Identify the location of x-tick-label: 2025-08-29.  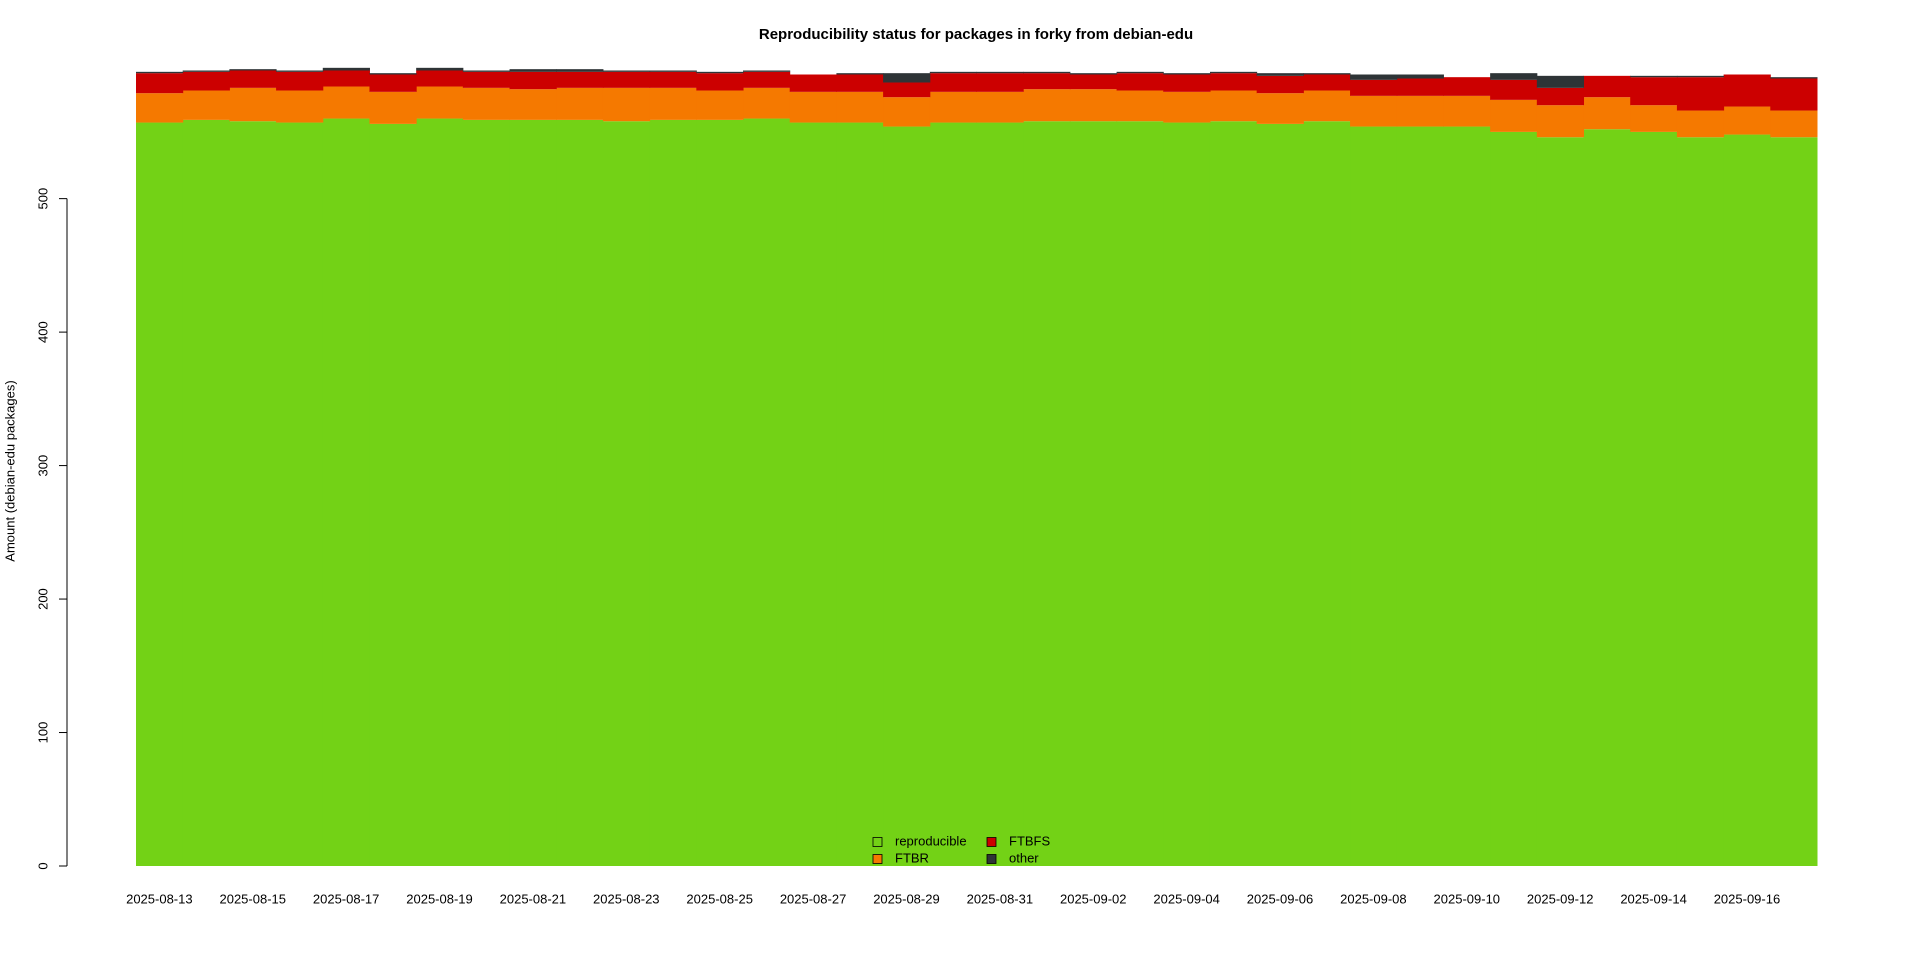
(906, 898).